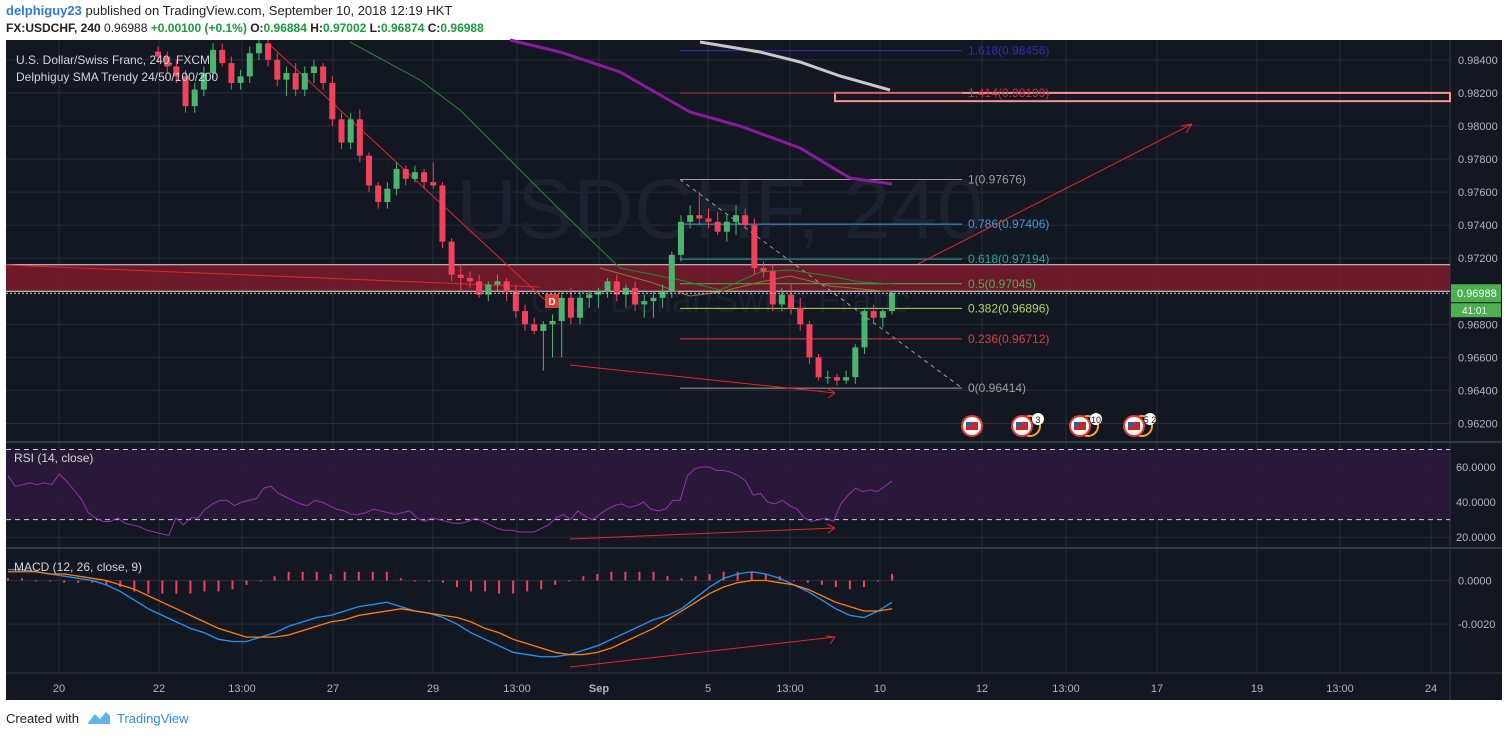  I want to click on fib-level-label: 1(0.97676), so click(997, 180).